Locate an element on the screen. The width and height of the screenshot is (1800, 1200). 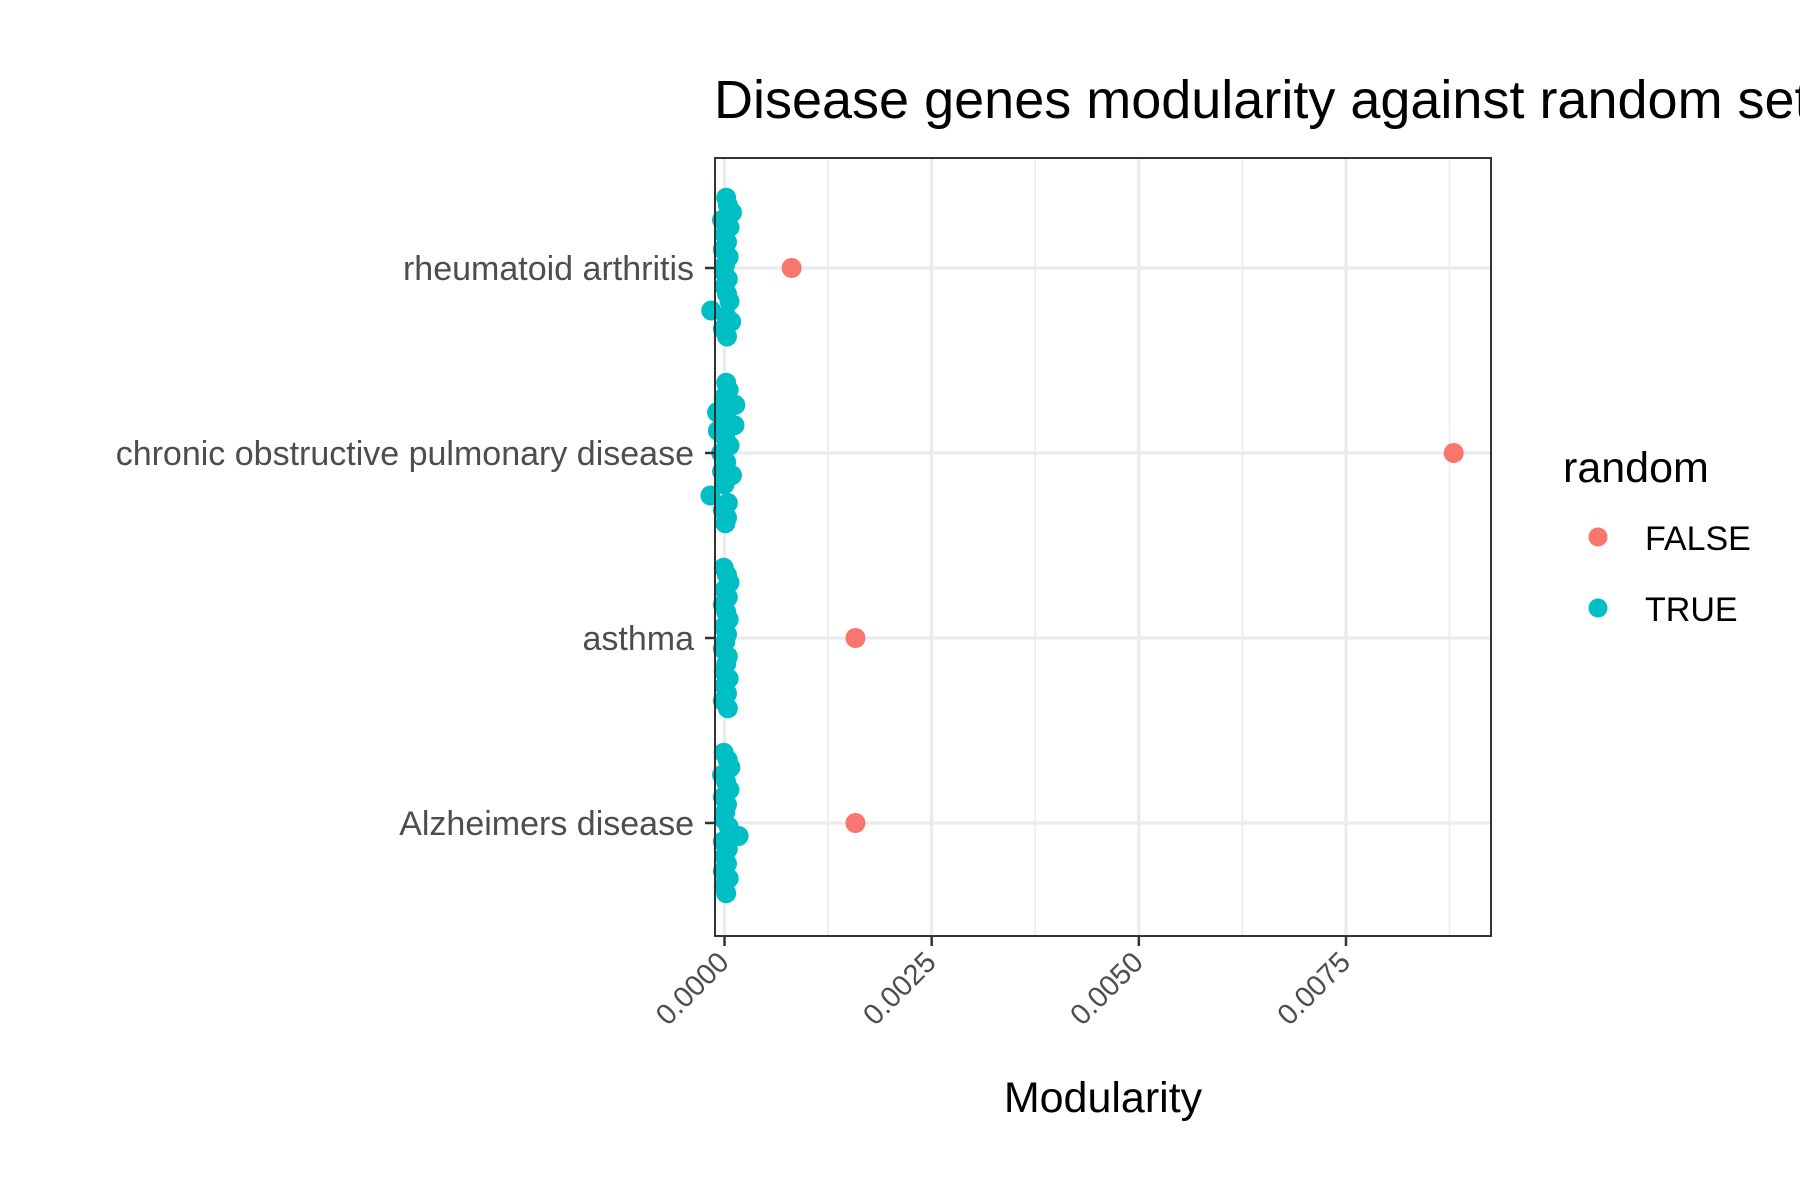
y-tick-label: rheumatoid arthritis is located at coordinates (548, 269).